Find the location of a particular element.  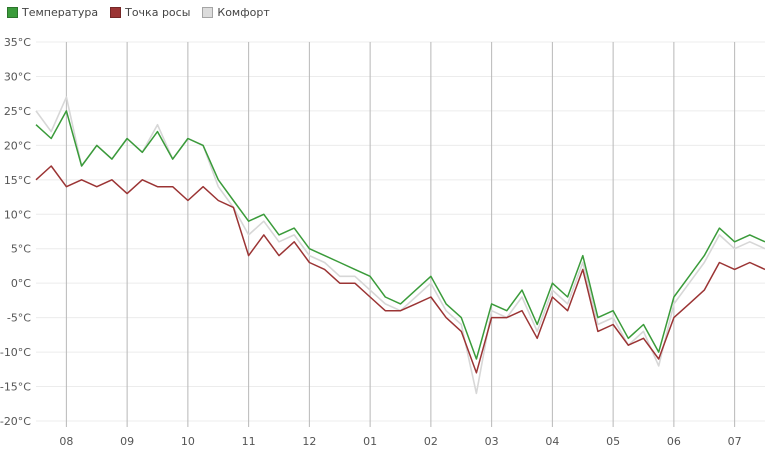

legend-item-comfort: Комфорт is located at coordinates (236, 12).